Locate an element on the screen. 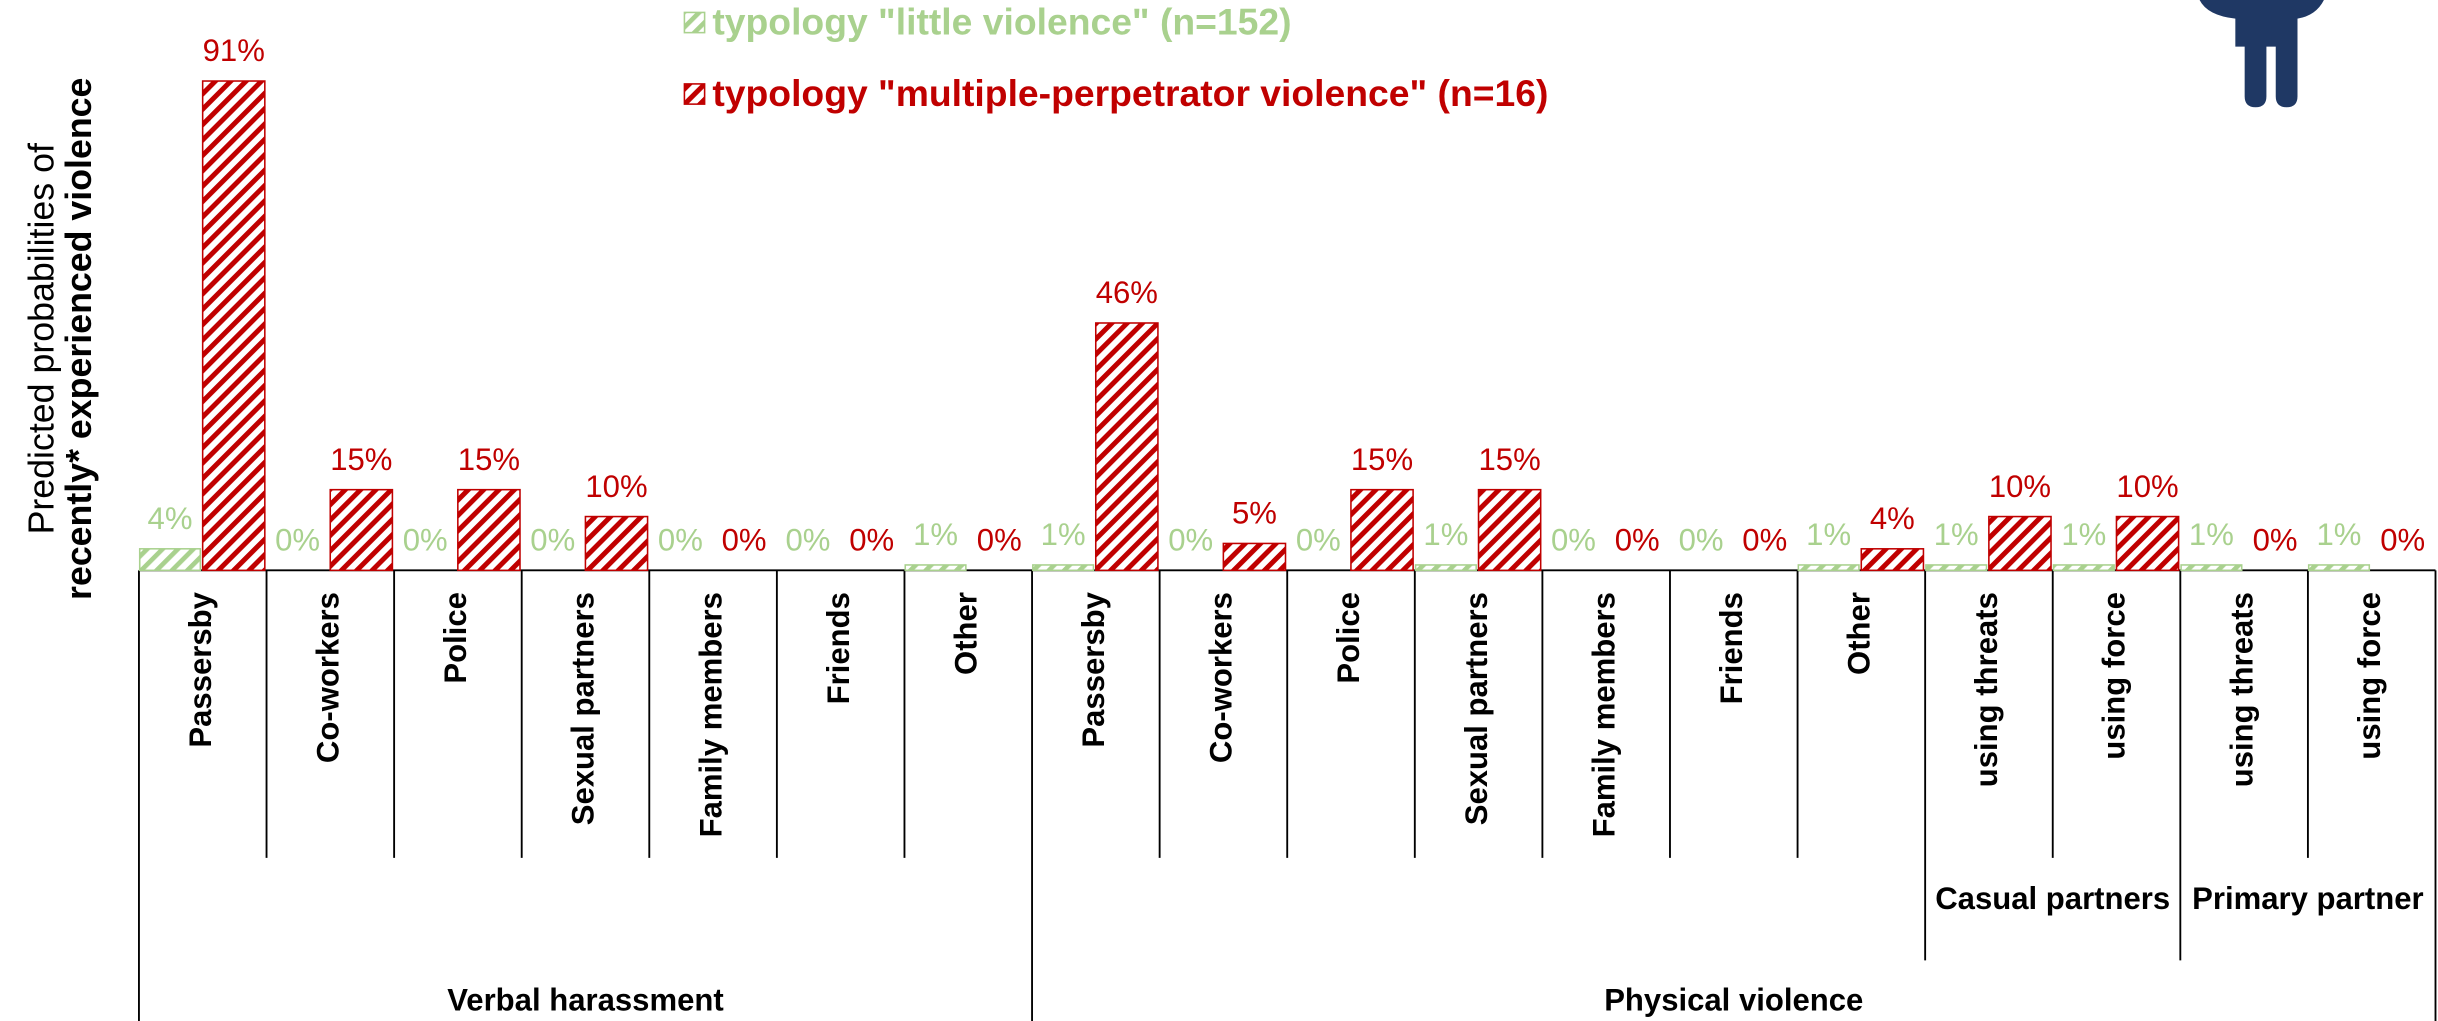 This screenshot has width=2438, height=1021. subgroup-label: Casual partners is located at coordinates (2053, 899).